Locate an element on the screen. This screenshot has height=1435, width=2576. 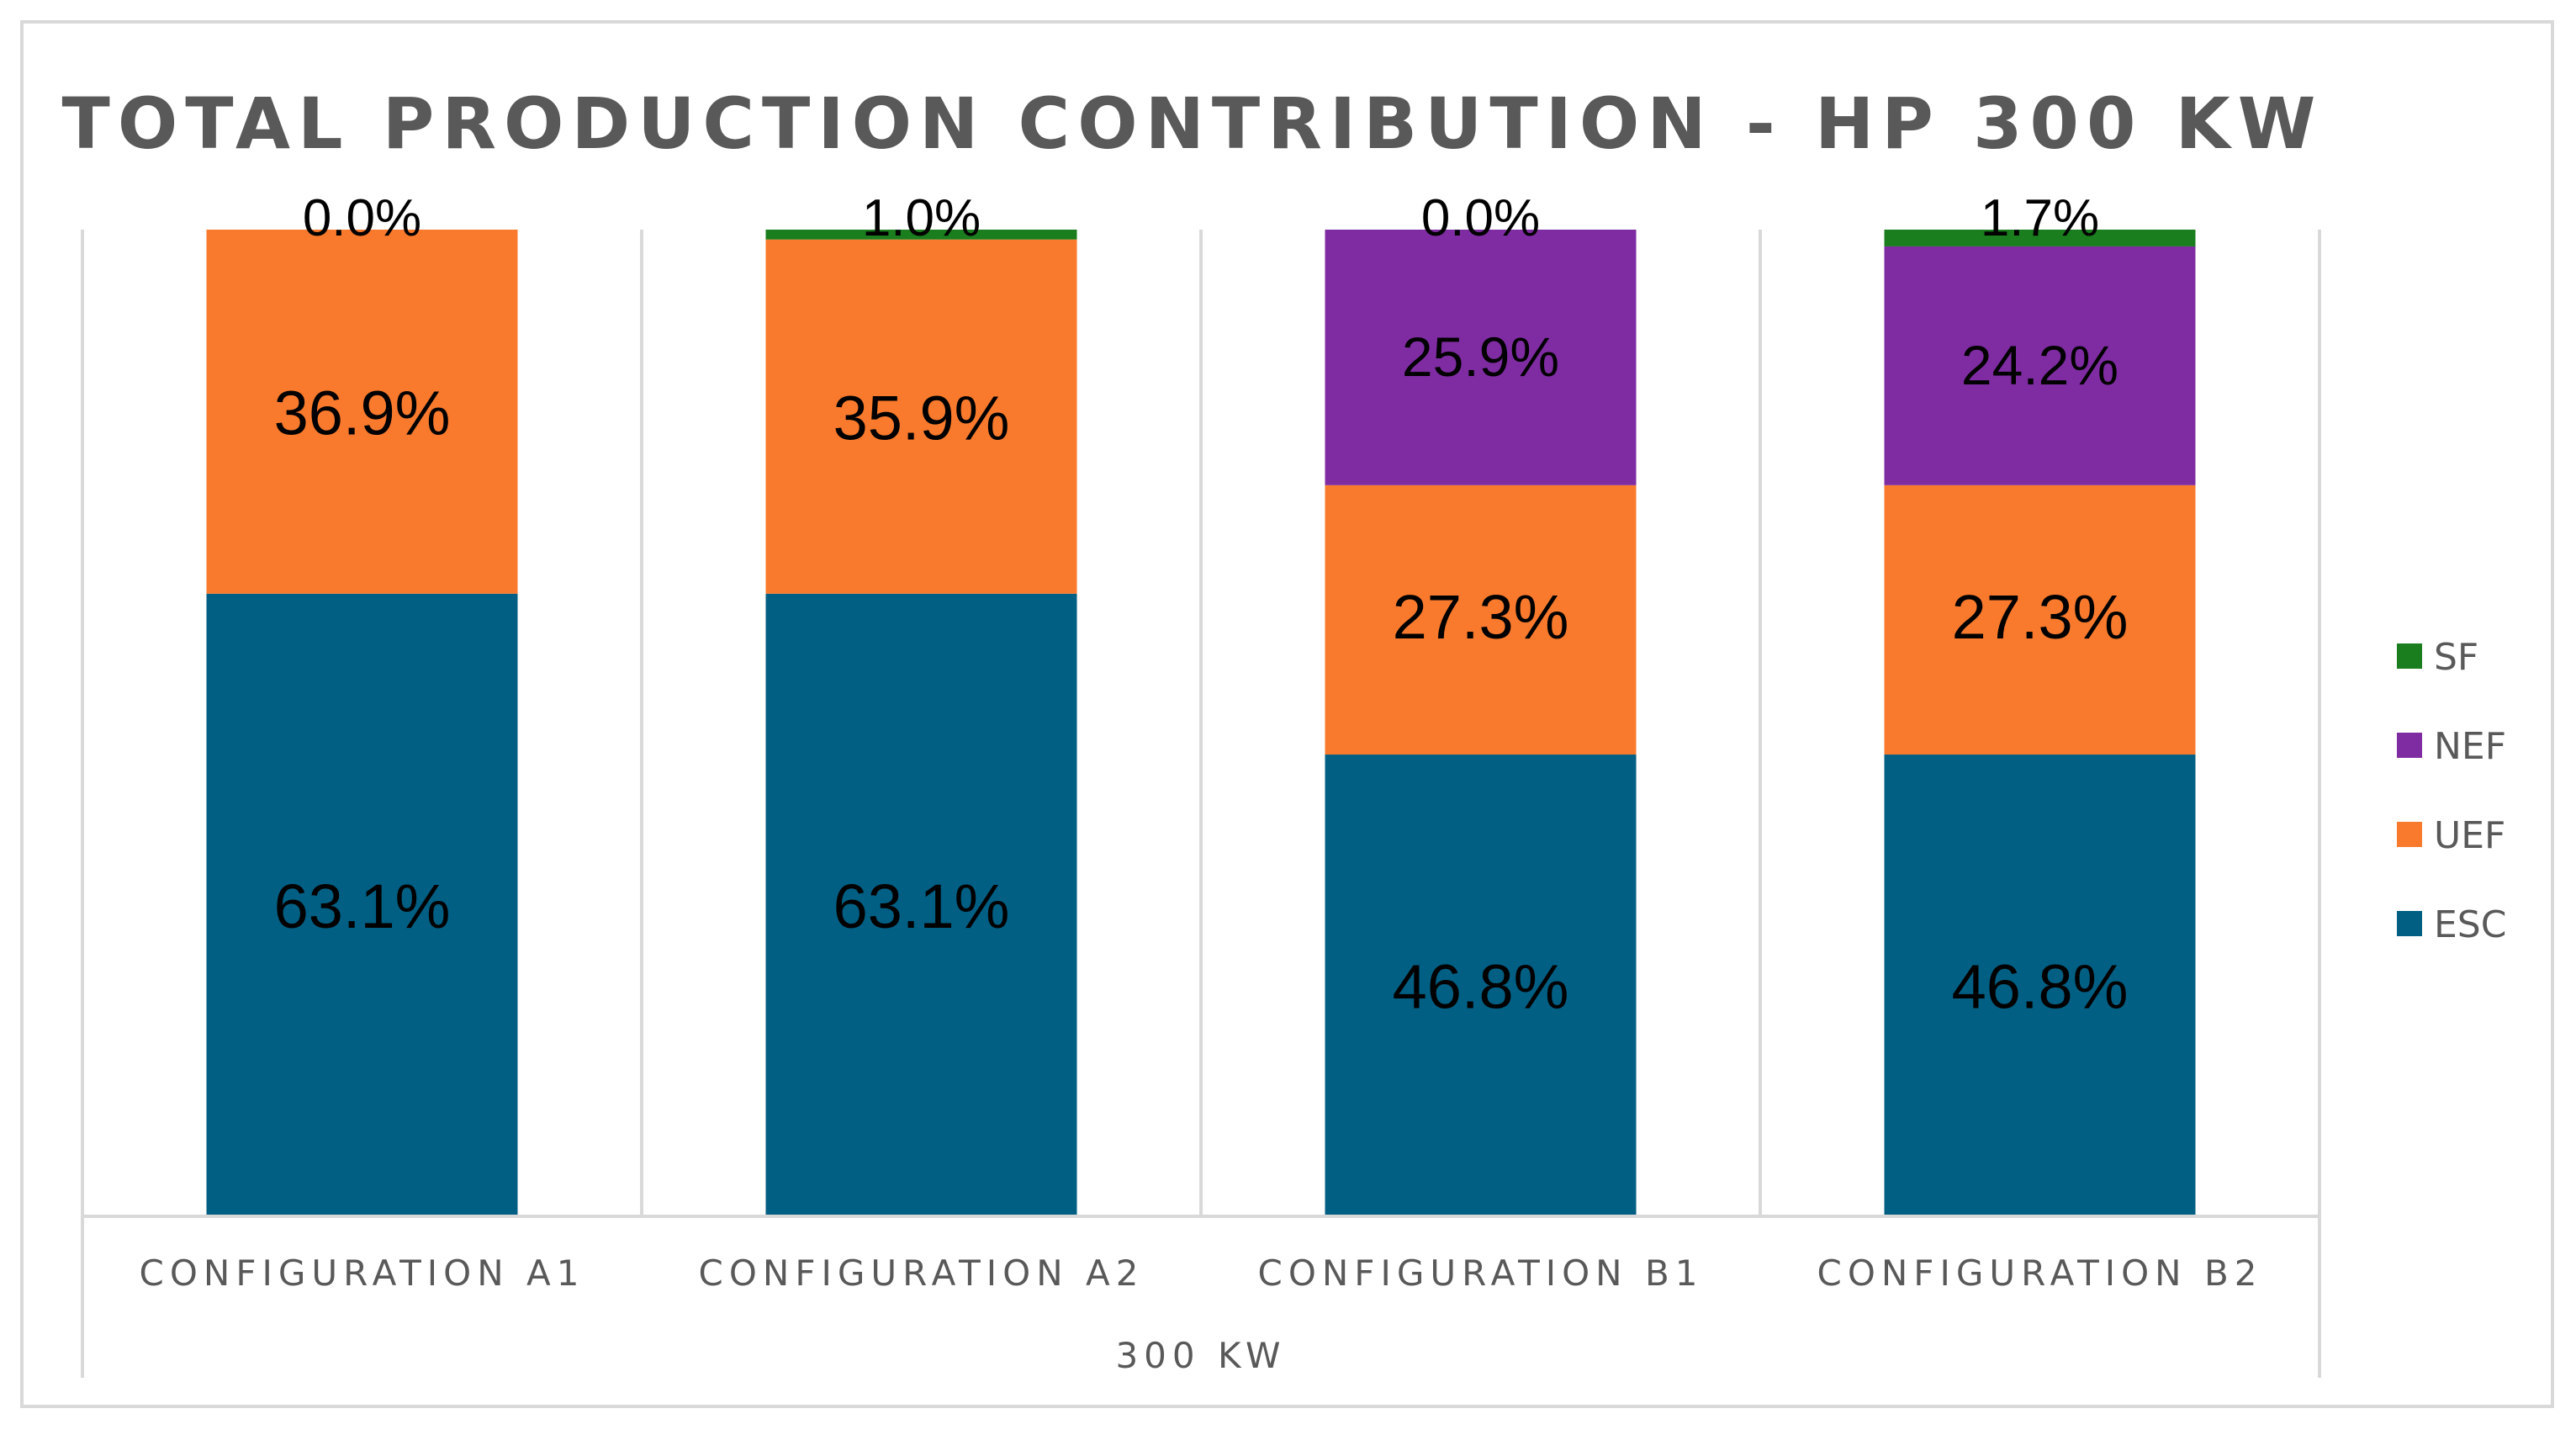
bar-esc-configuration-a1 is located at coordinates (362, 904).